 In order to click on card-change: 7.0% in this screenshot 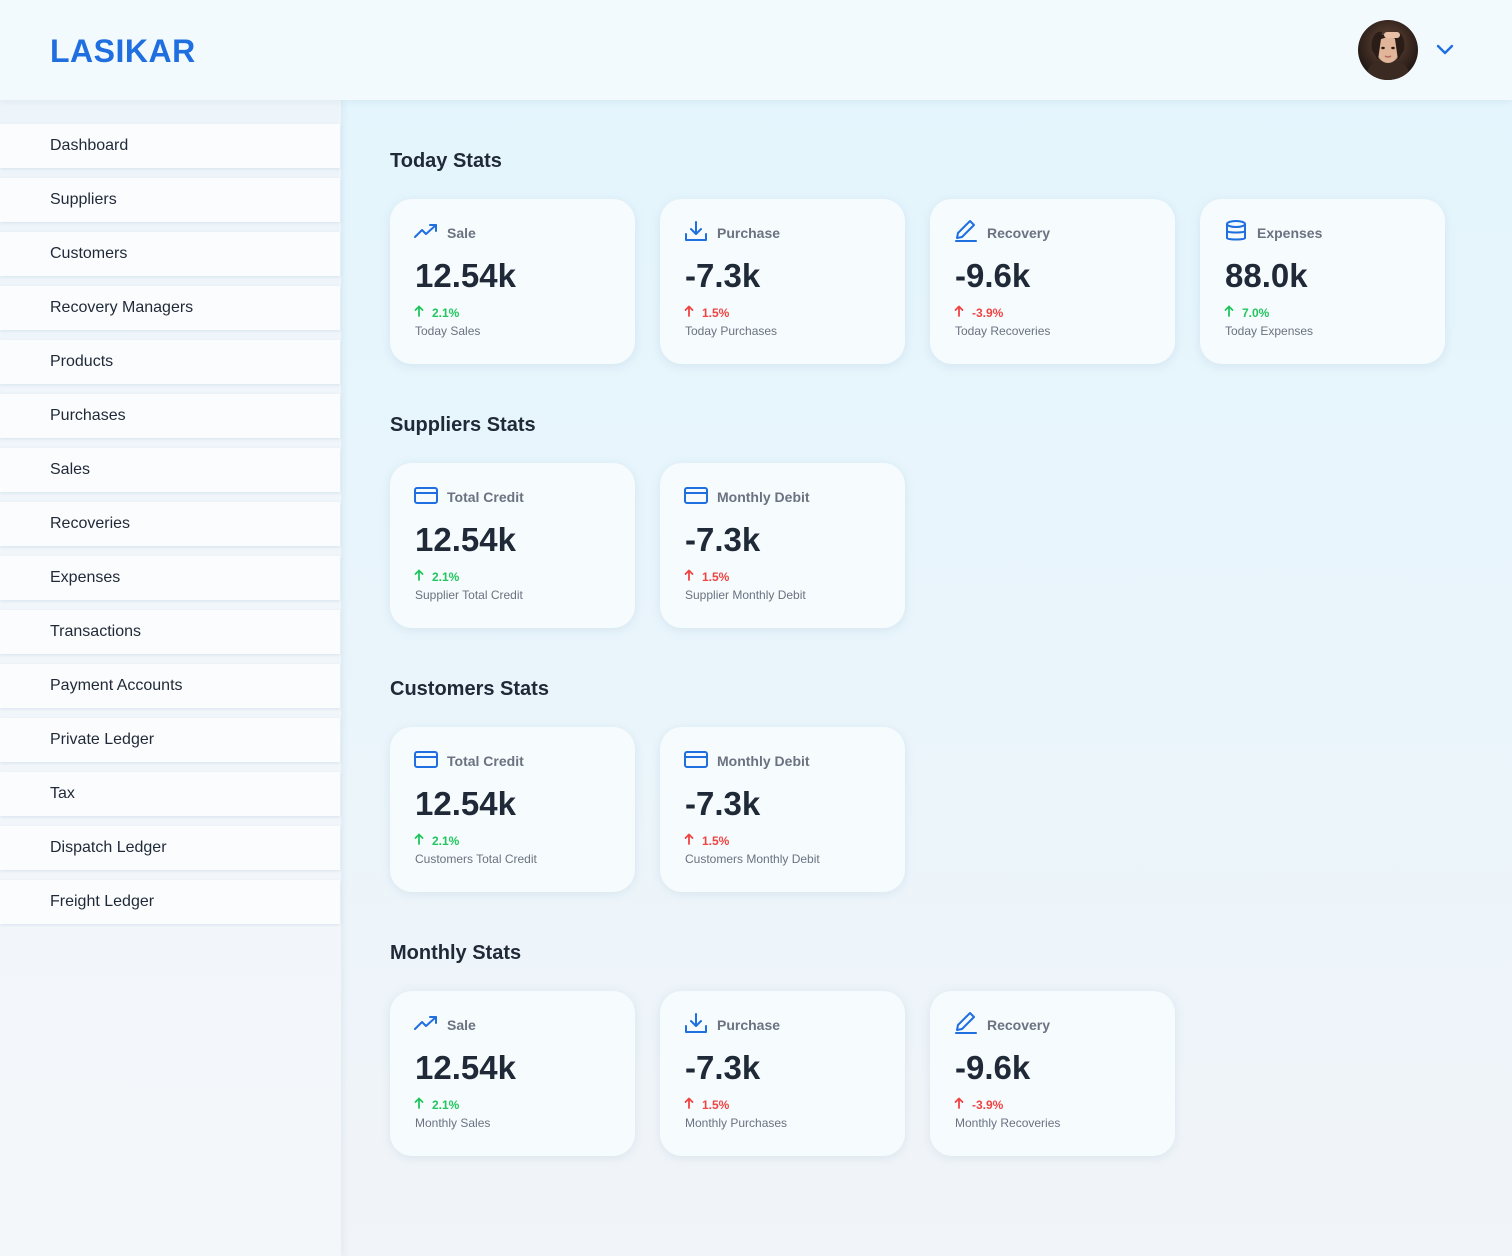, I will do `click(1246, 312)`.